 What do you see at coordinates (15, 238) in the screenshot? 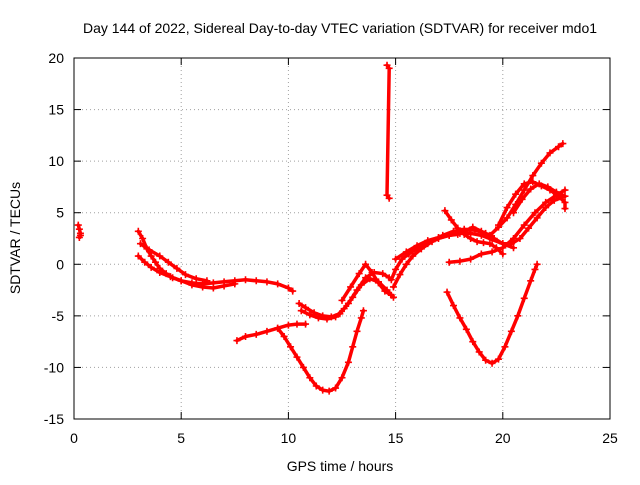
I see `y-axis-label: SDTVAR / TECUs` at bounding box center [15, 238].